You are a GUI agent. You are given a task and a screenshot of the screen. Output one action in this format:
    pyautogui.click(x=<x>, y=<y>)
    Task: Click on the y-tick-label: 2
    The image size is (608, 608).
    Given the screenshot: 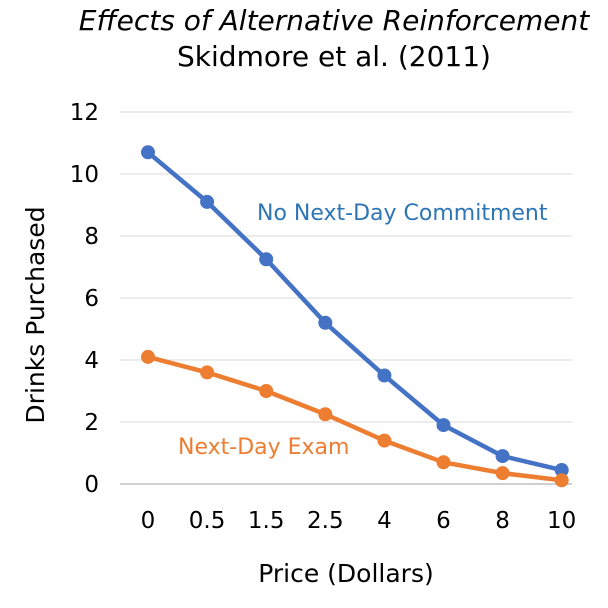 What is the action you would take?
    pyautogui.click(x=91, y=423)
    